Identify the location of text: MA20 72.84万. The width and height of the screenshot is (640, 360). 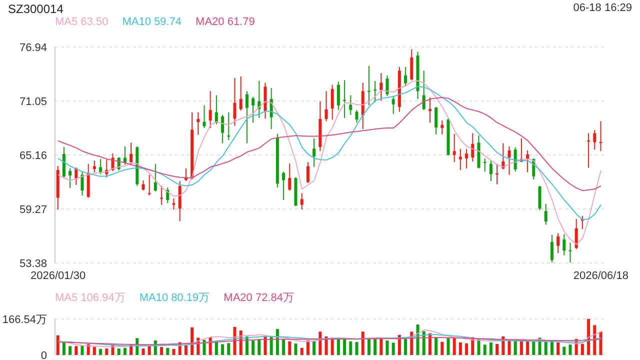
(259, 298).